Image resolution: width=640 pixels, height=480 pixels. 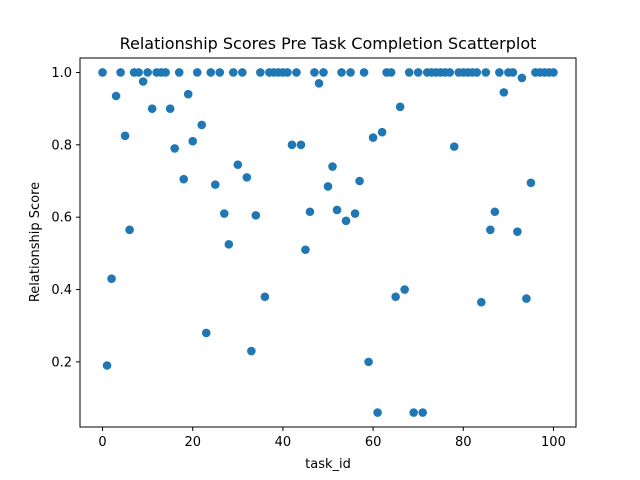 I want to click on x-tick-label: 80, so click(x=463, y=442).